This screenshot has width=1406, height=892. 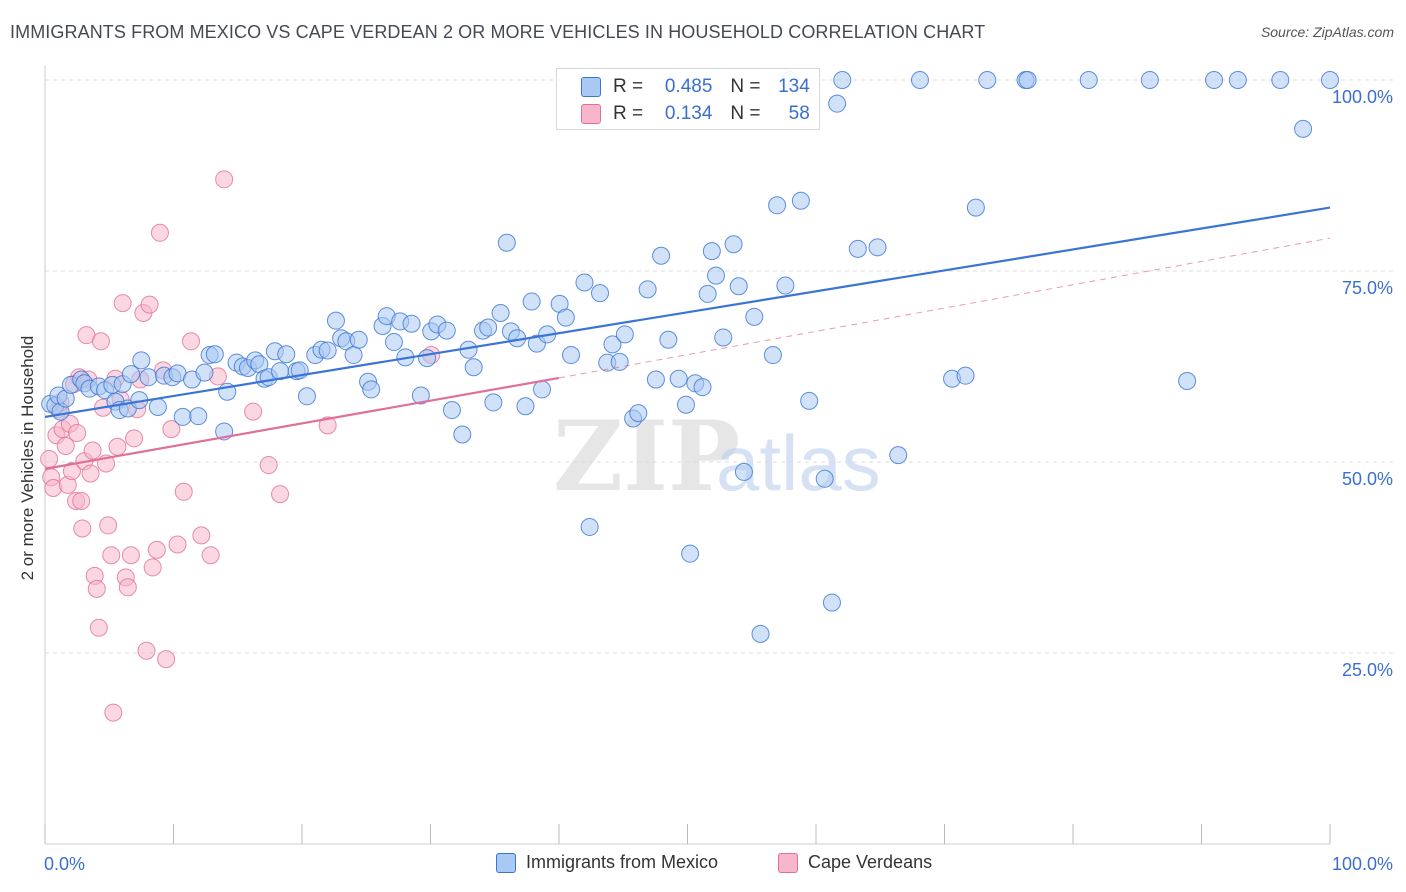 What do you see at coordinates (799, 113) in the screenshot?
I see `n-value: 58` at bounding box center [799, 113].